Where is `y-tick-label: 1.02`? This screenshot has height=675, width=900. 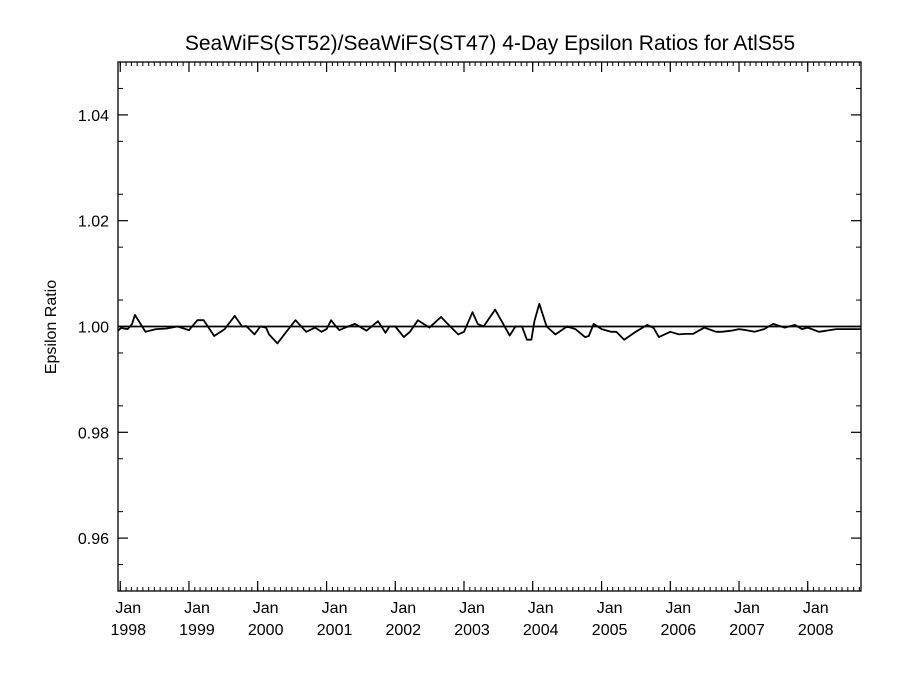 y-tick-label: 1.02 is located at coordinates (93, 222).